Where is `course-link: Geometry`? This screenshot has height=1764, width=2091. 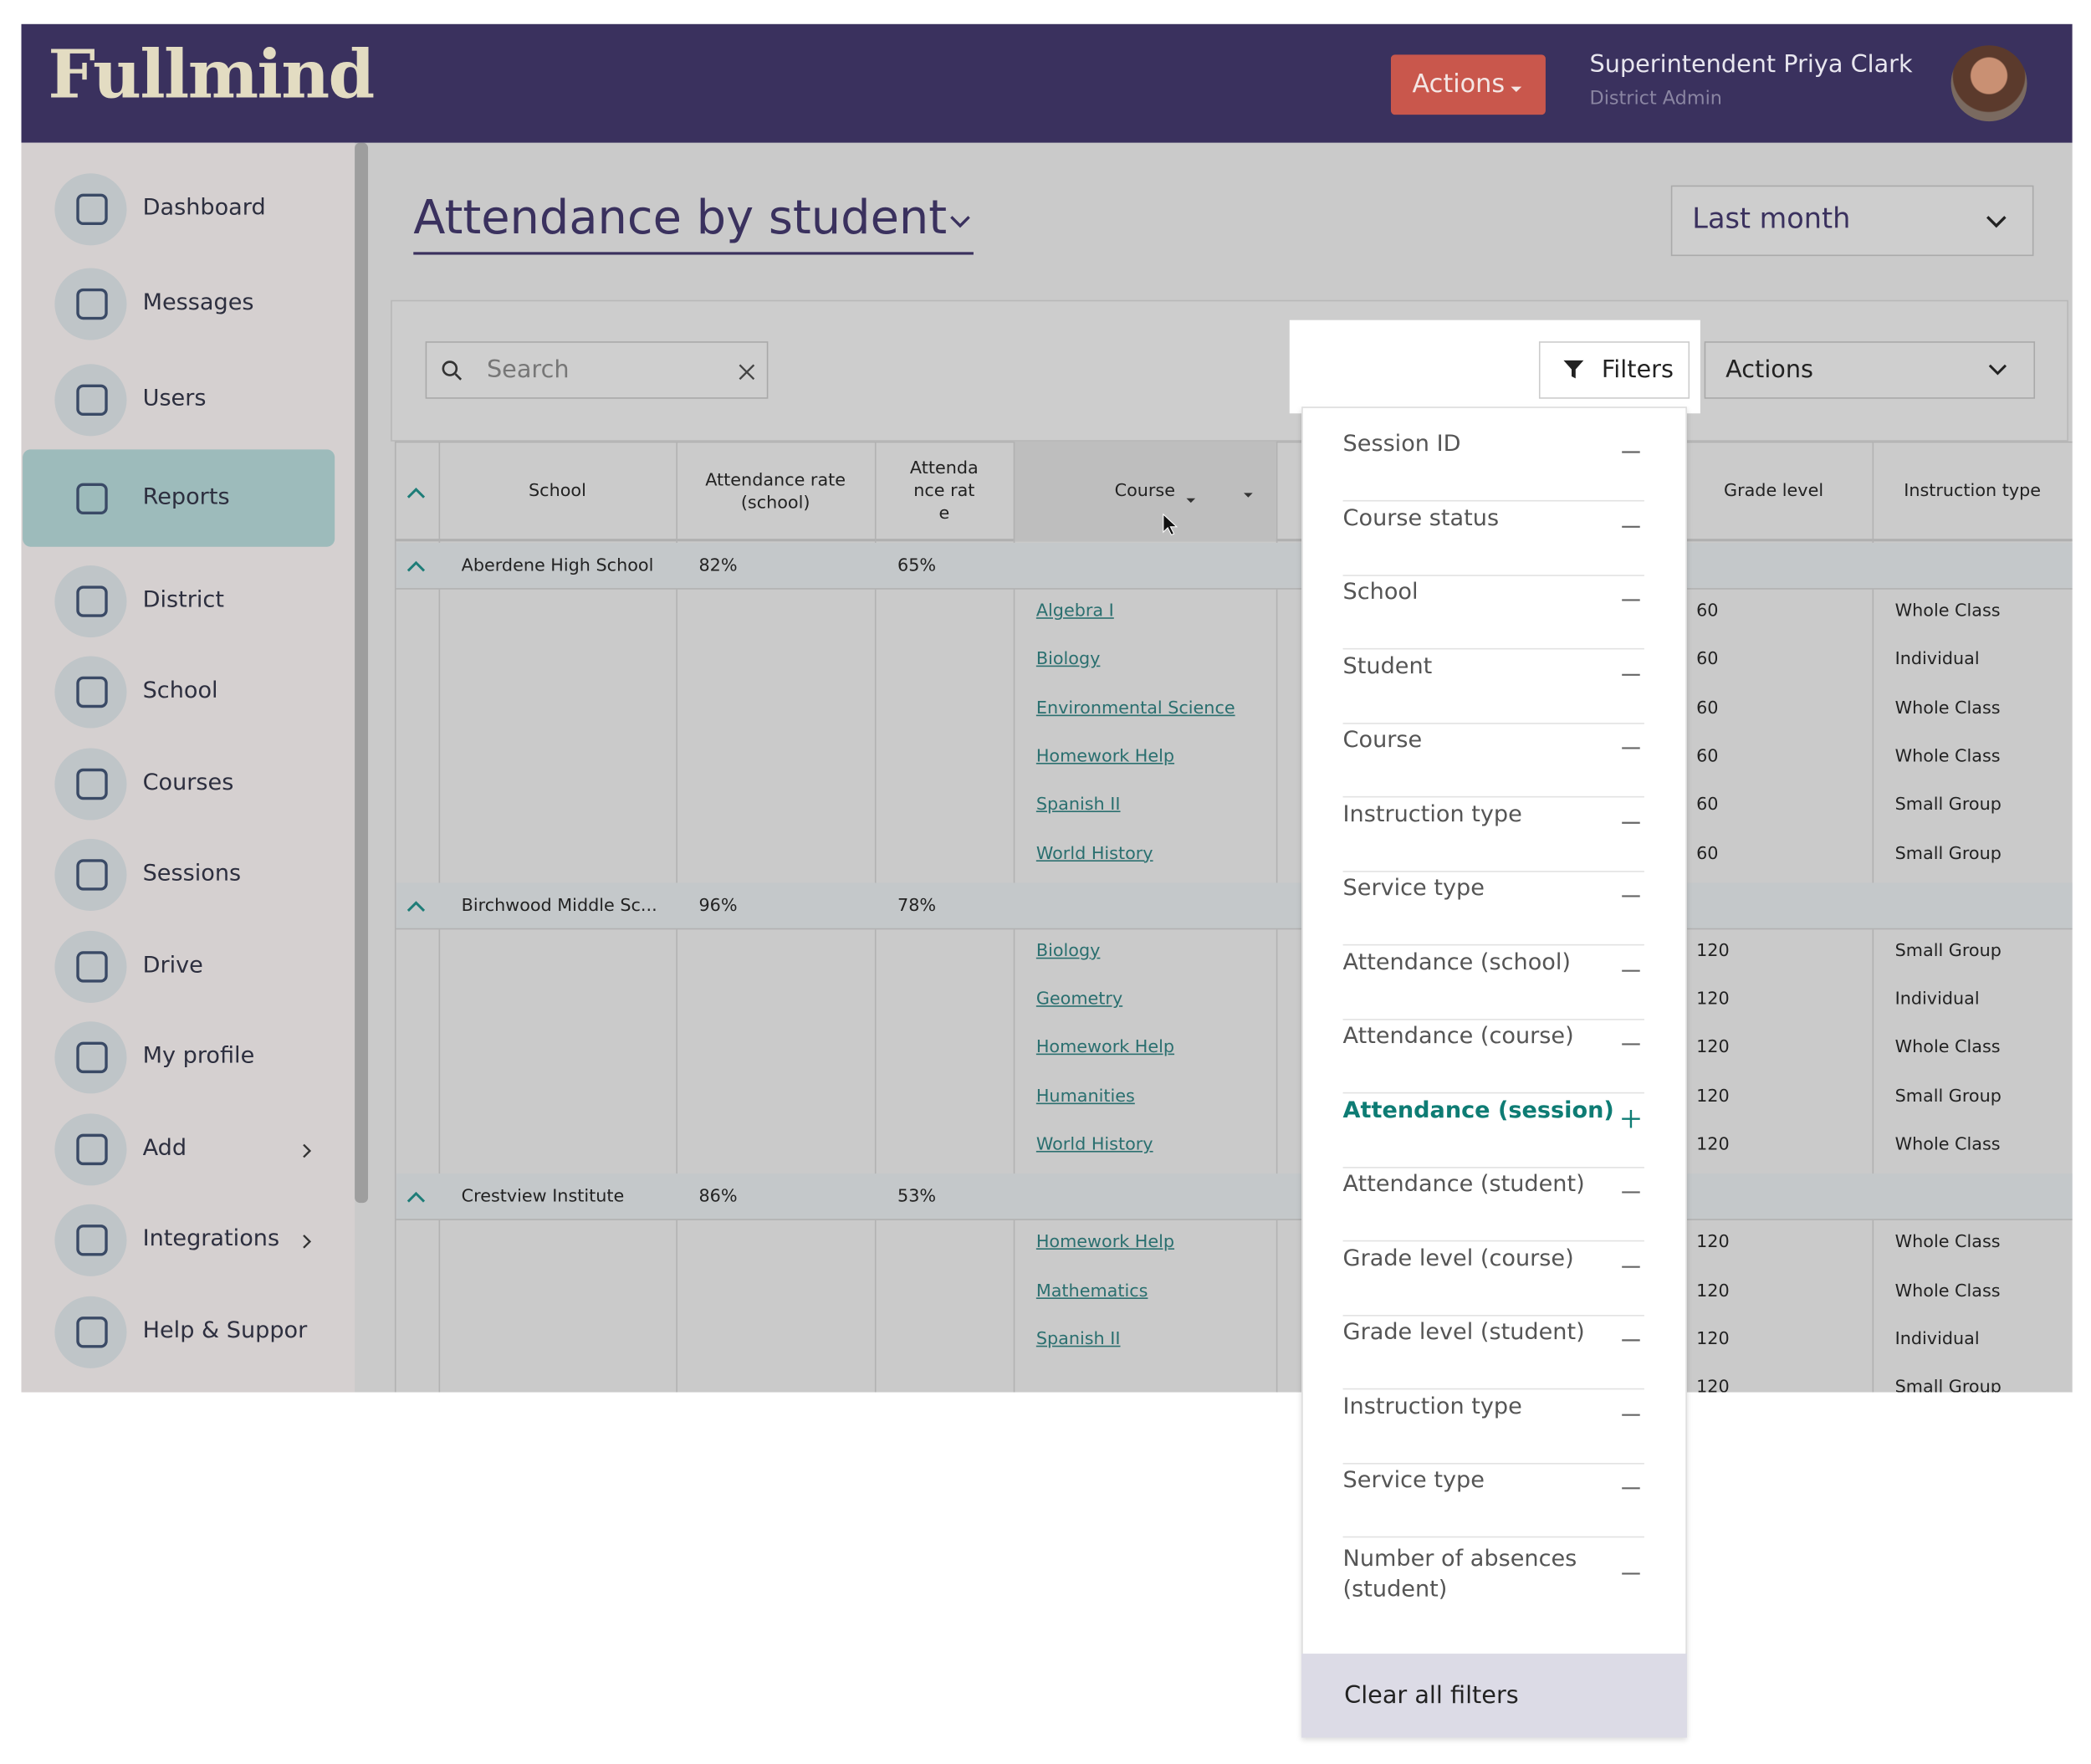 course-link: Geometry is located at coordinates (1079, 999).